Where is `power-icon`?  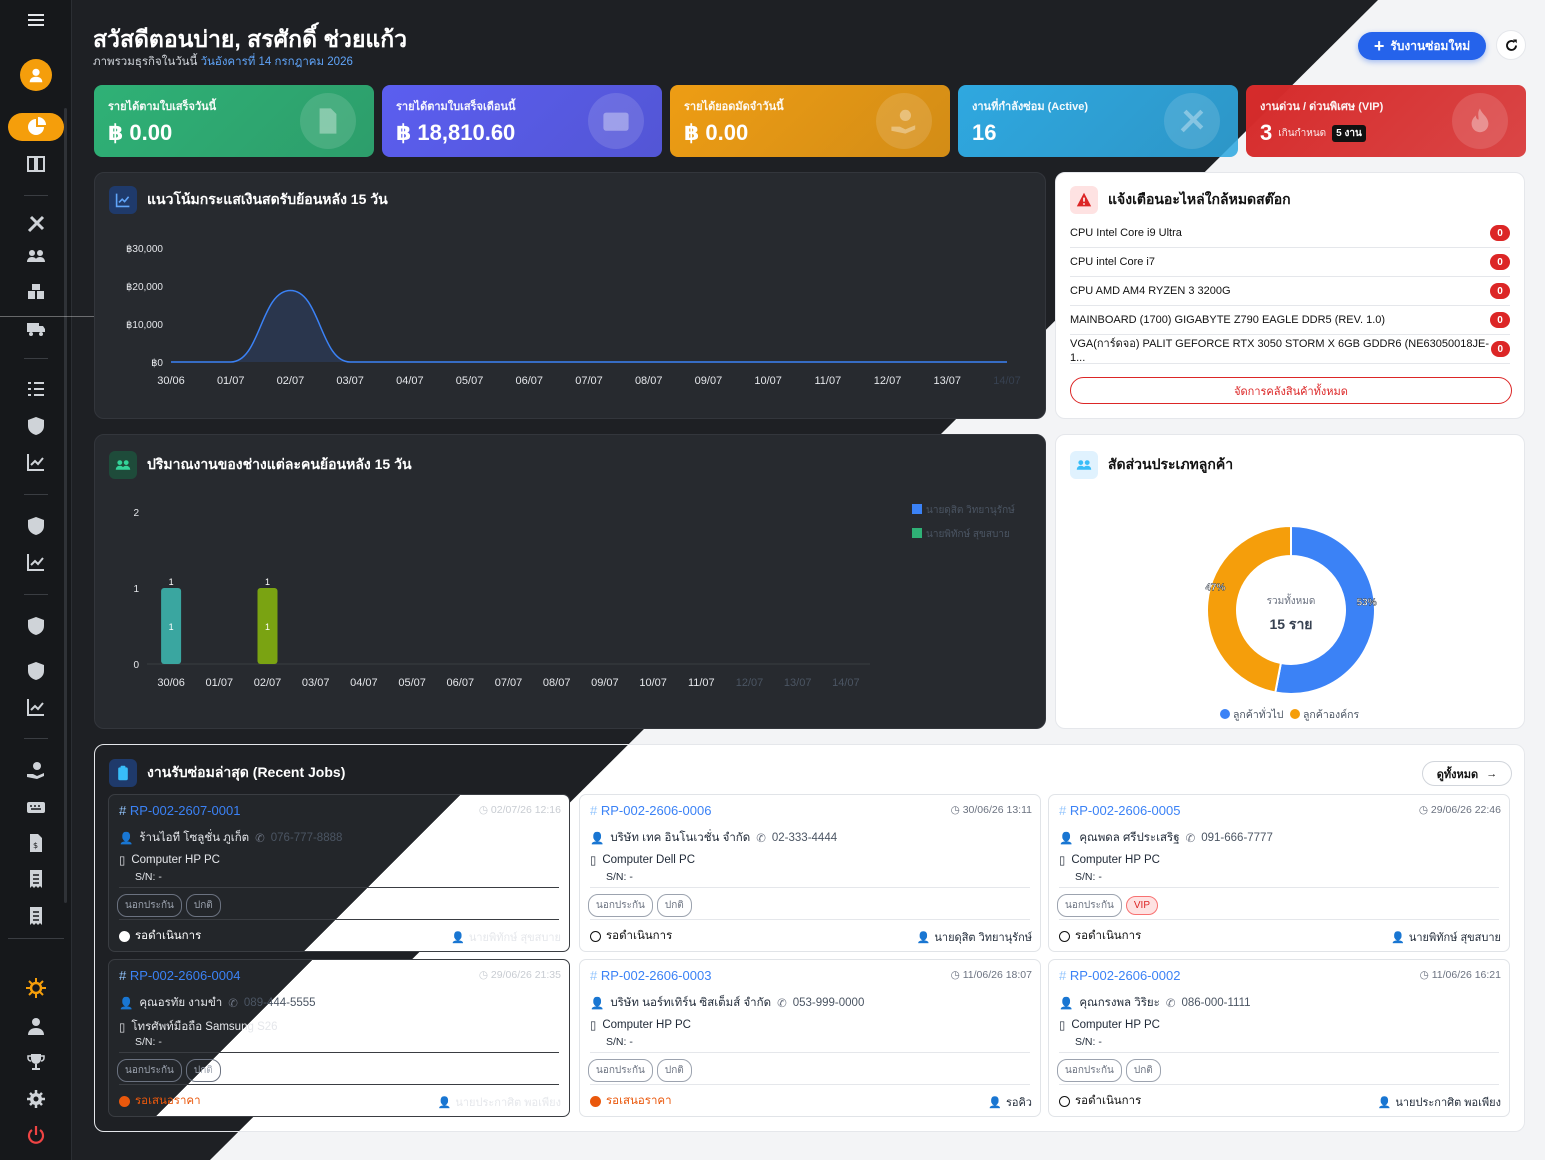
power-icon is located at coordinates (36, 1135).